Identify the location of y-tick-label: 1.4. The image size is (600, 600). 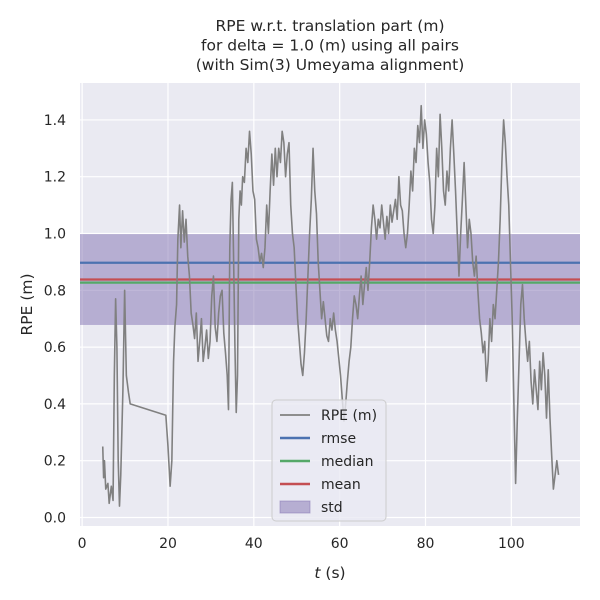
(55, 121).